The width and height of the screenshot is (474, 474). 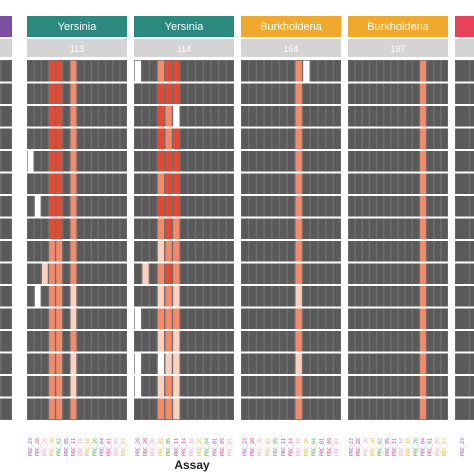 What do you see at coordinates (215, 447) in the screenshot?
I see `x-tick-label: PRC_01` at bounding box center [215, 447].